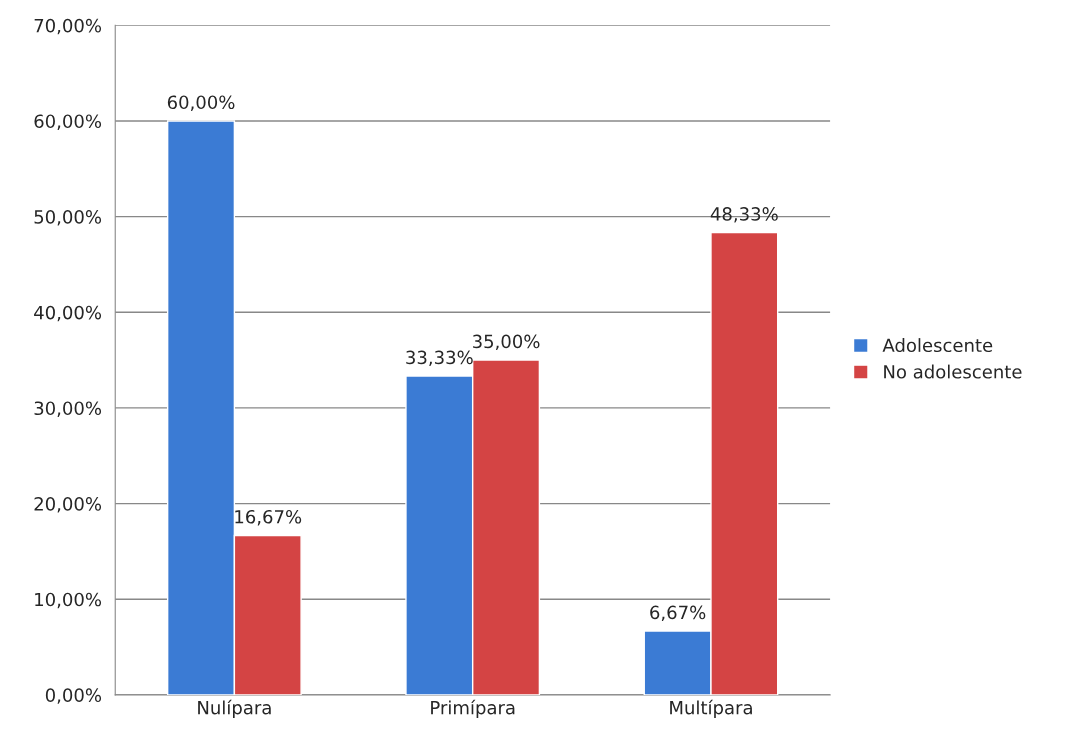  I want to click on y-tick-label: 70,00%, so click(68, 26).